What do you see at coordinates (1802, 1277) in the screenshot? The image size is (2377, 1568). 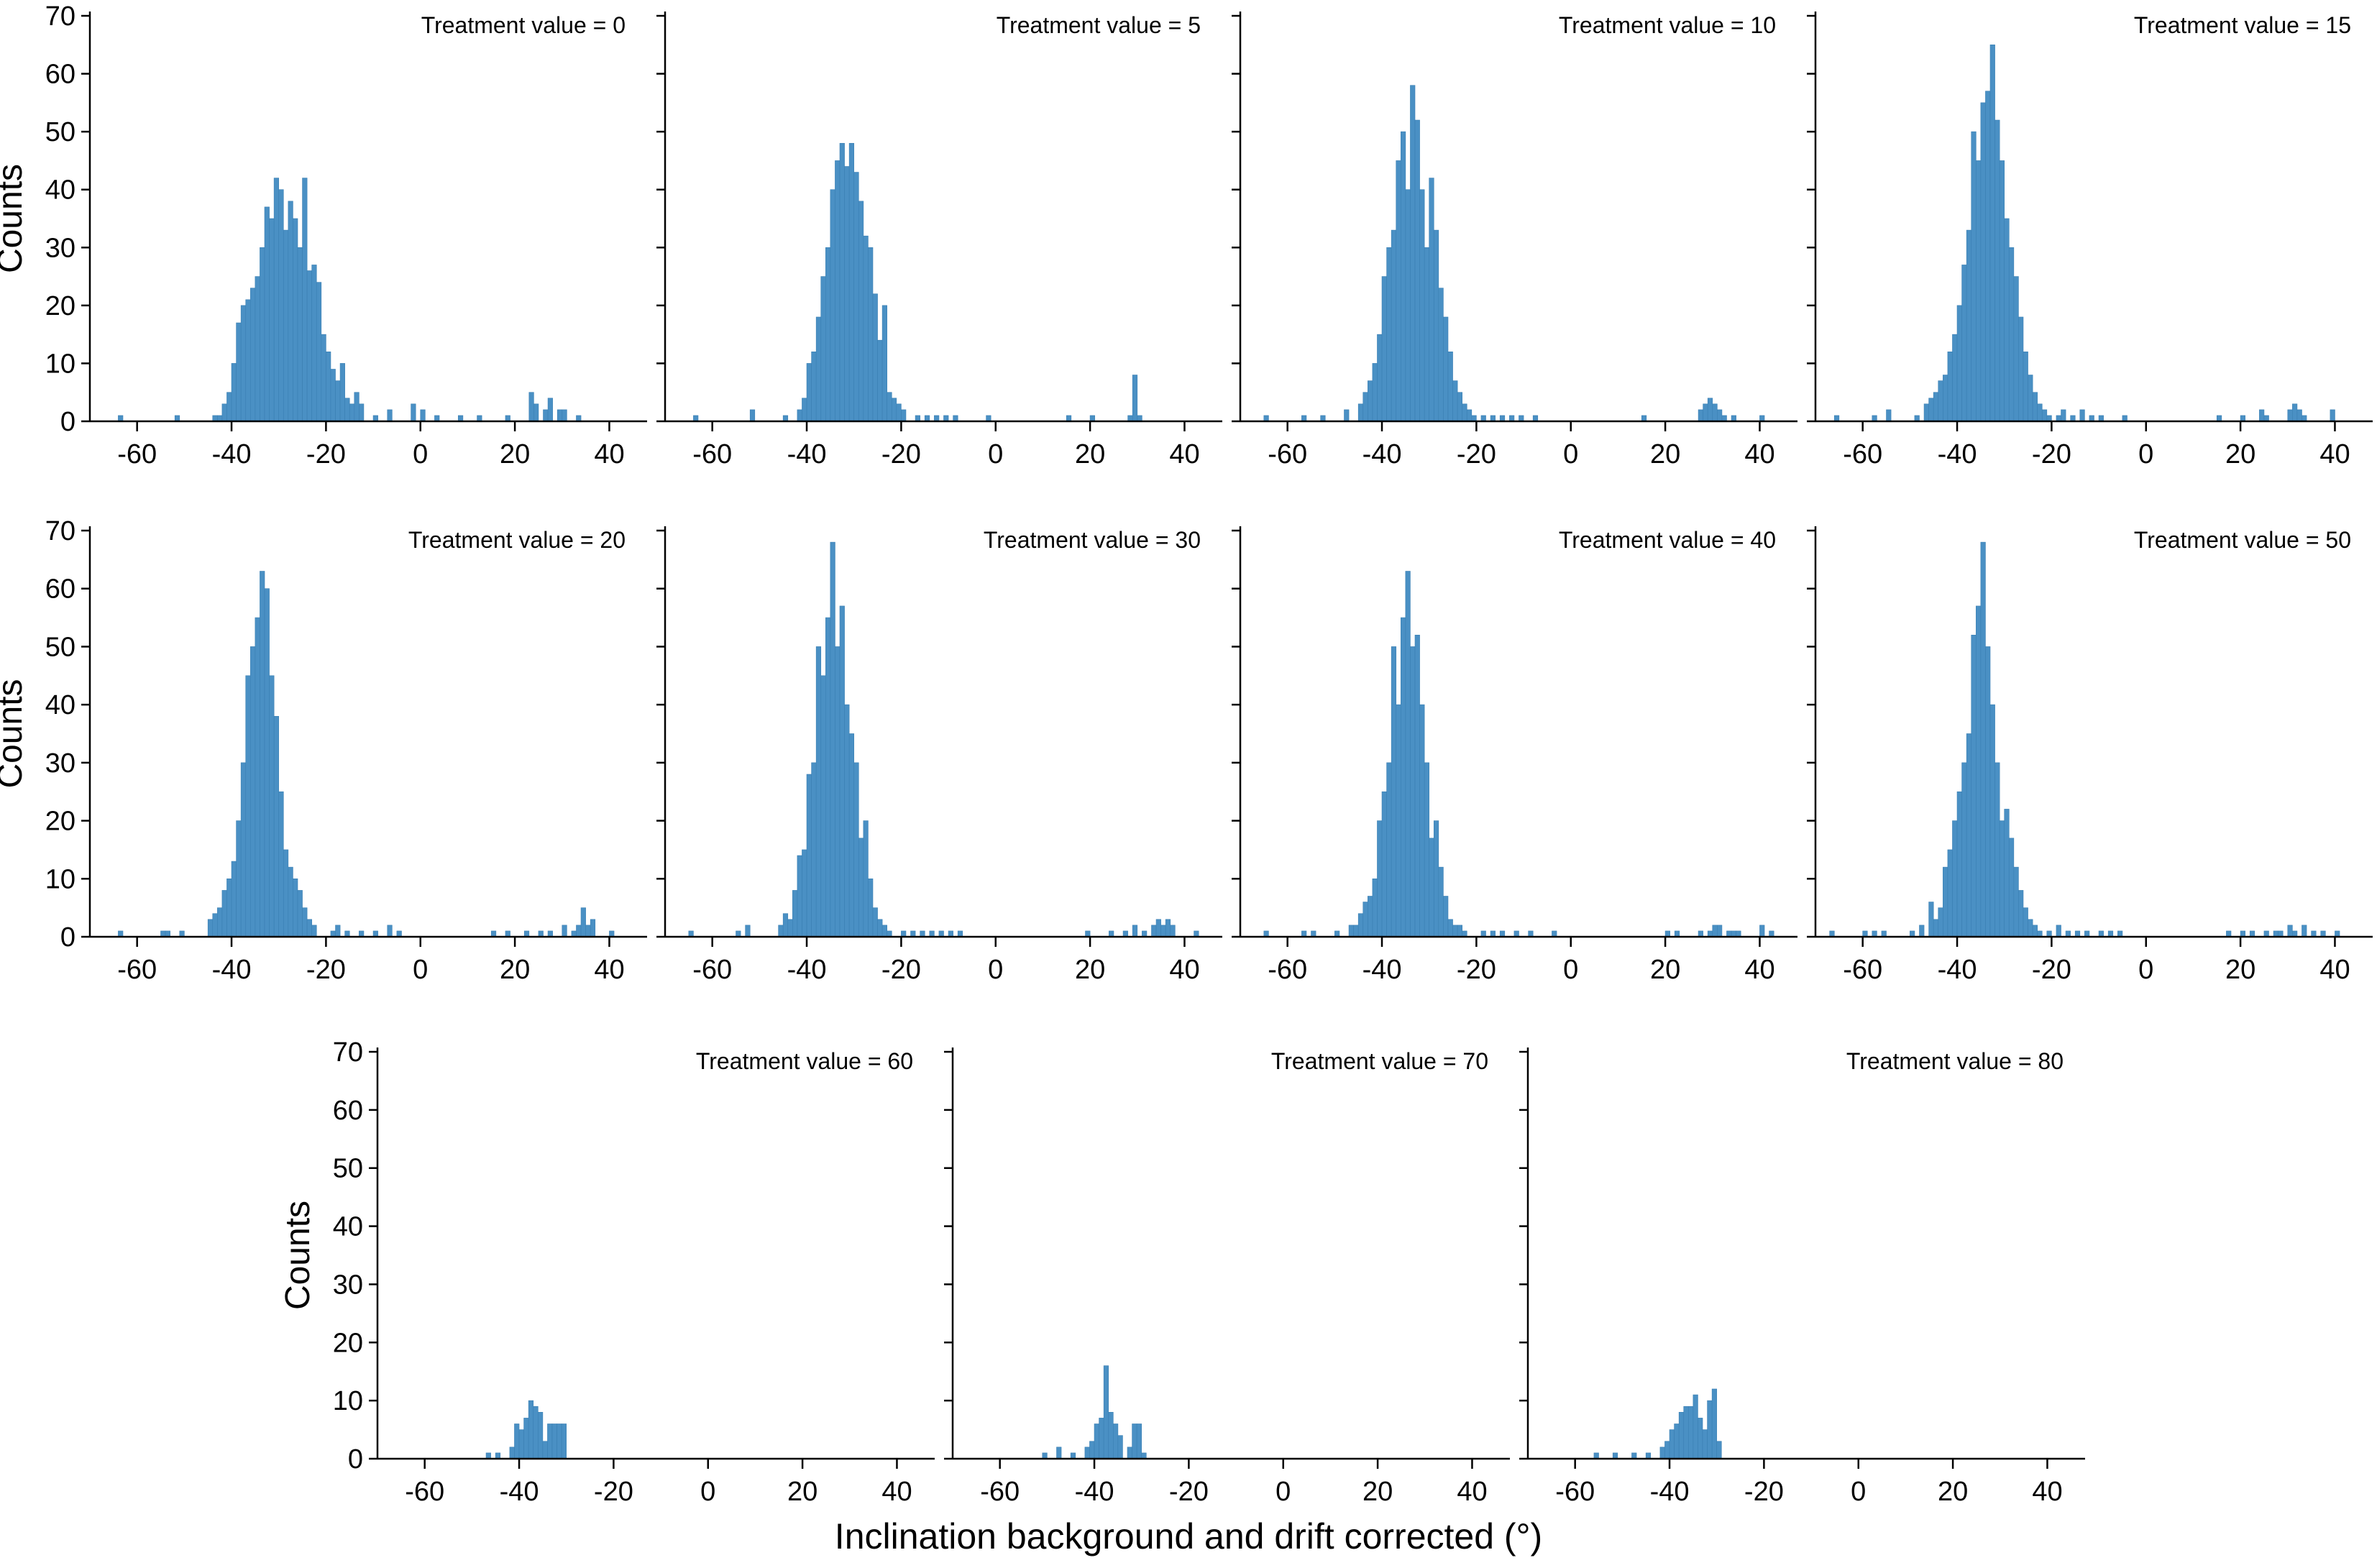 I see `panel-11: -60 -40 -20 0 20 40 Treatment value = 80` at bounding box center [1802, 1277].